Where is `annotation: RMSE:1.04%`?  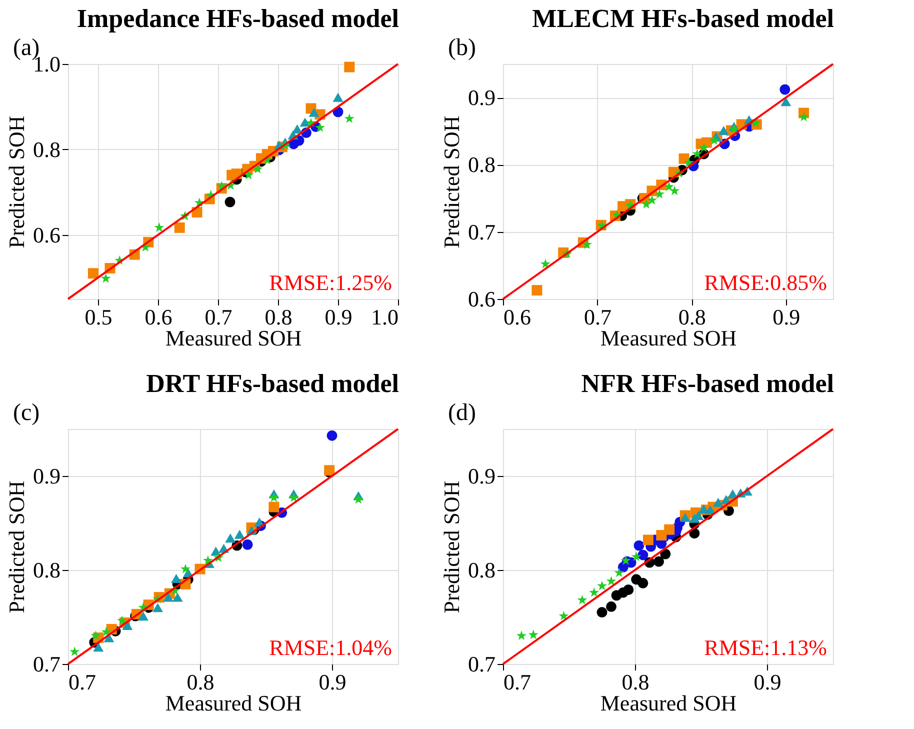 annotation: RMSE:1.04% is located at coordinates (330, 647).